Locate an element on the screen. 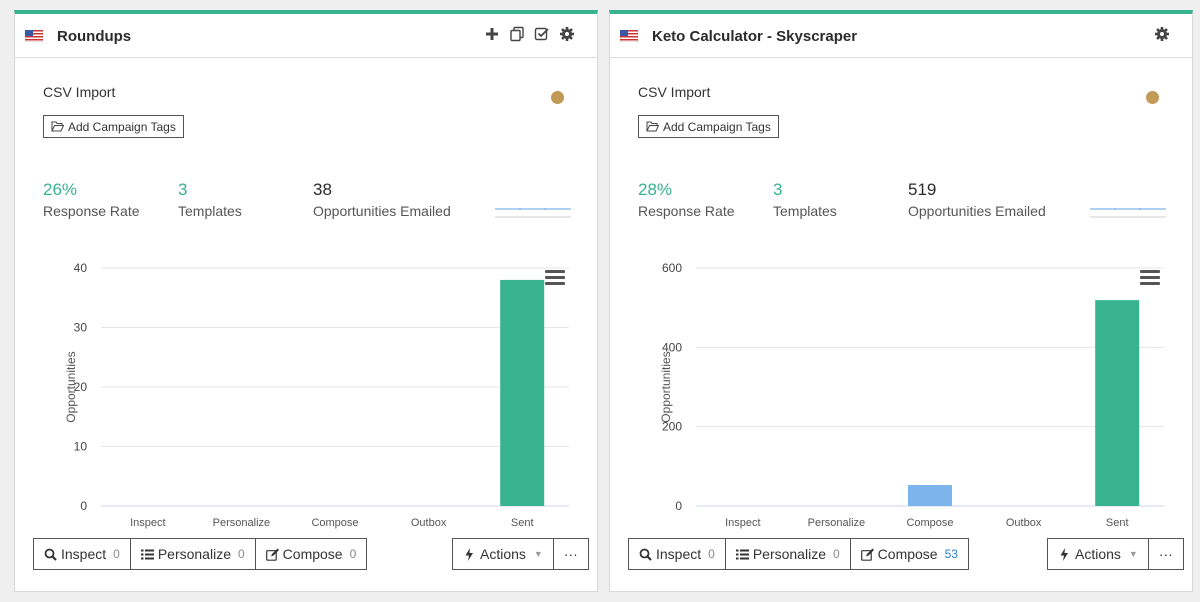 This screenshot has width=1200, height=602. stat-opportunities: 519 Opportunities Emailed is located at coordinates (977, 199).